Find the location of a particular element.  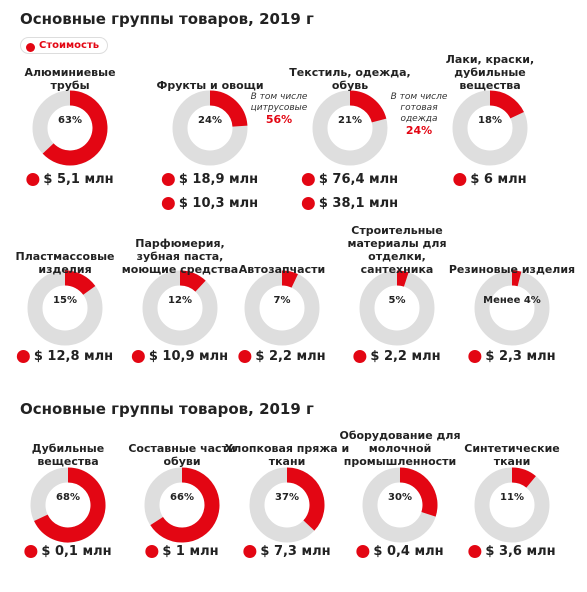

legend: Стоимость is located at coordinates (64, 45).